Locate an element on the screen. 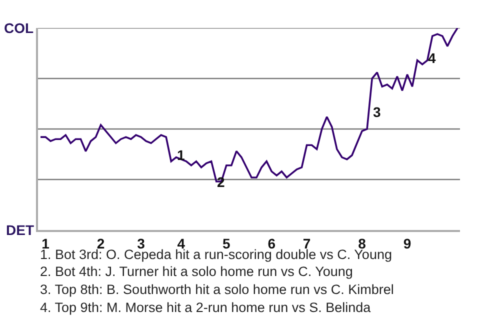 The height and width of the screenshot is (320, 480). x-tick-label: 6 is located at coordinates (272, 244).